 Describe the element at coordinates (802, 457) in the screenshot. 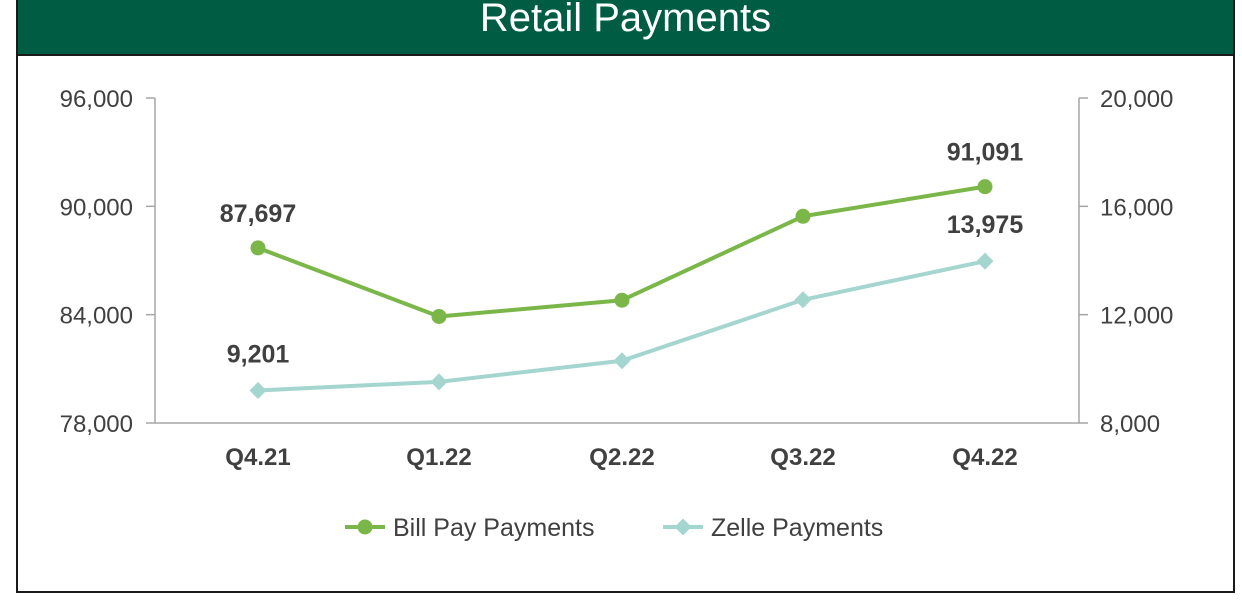

I see `x-tick-label: Q3.22` at that location.